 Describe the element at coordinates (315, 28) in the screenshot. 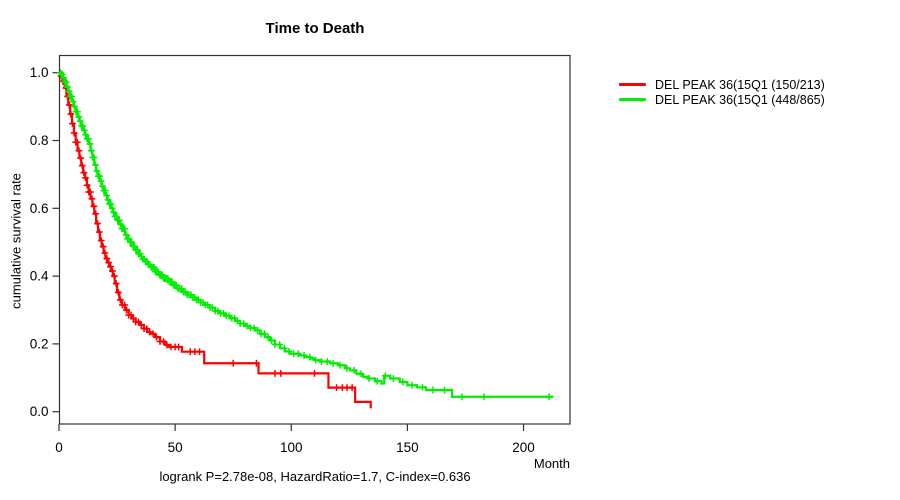

I see `chart-title: Time to Death` at that location.